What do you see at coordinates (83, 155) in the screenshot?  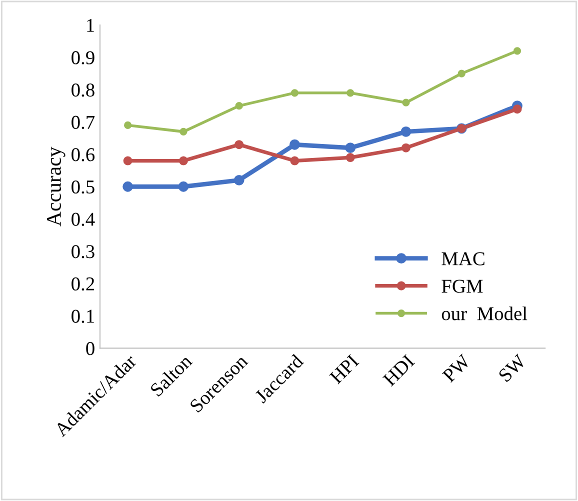 I see `y-tick-label: 0.6` at bounding box center [83, 155].